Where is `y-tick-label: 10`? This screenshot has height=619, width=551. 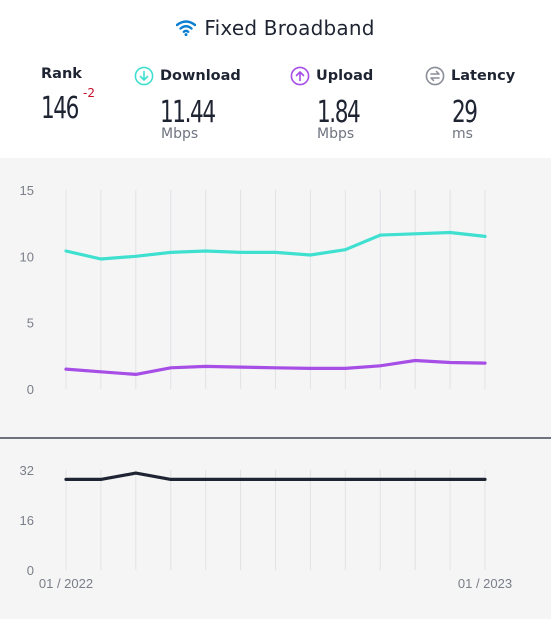 y-tick-label: 10 is located at coordinates (27, 256).